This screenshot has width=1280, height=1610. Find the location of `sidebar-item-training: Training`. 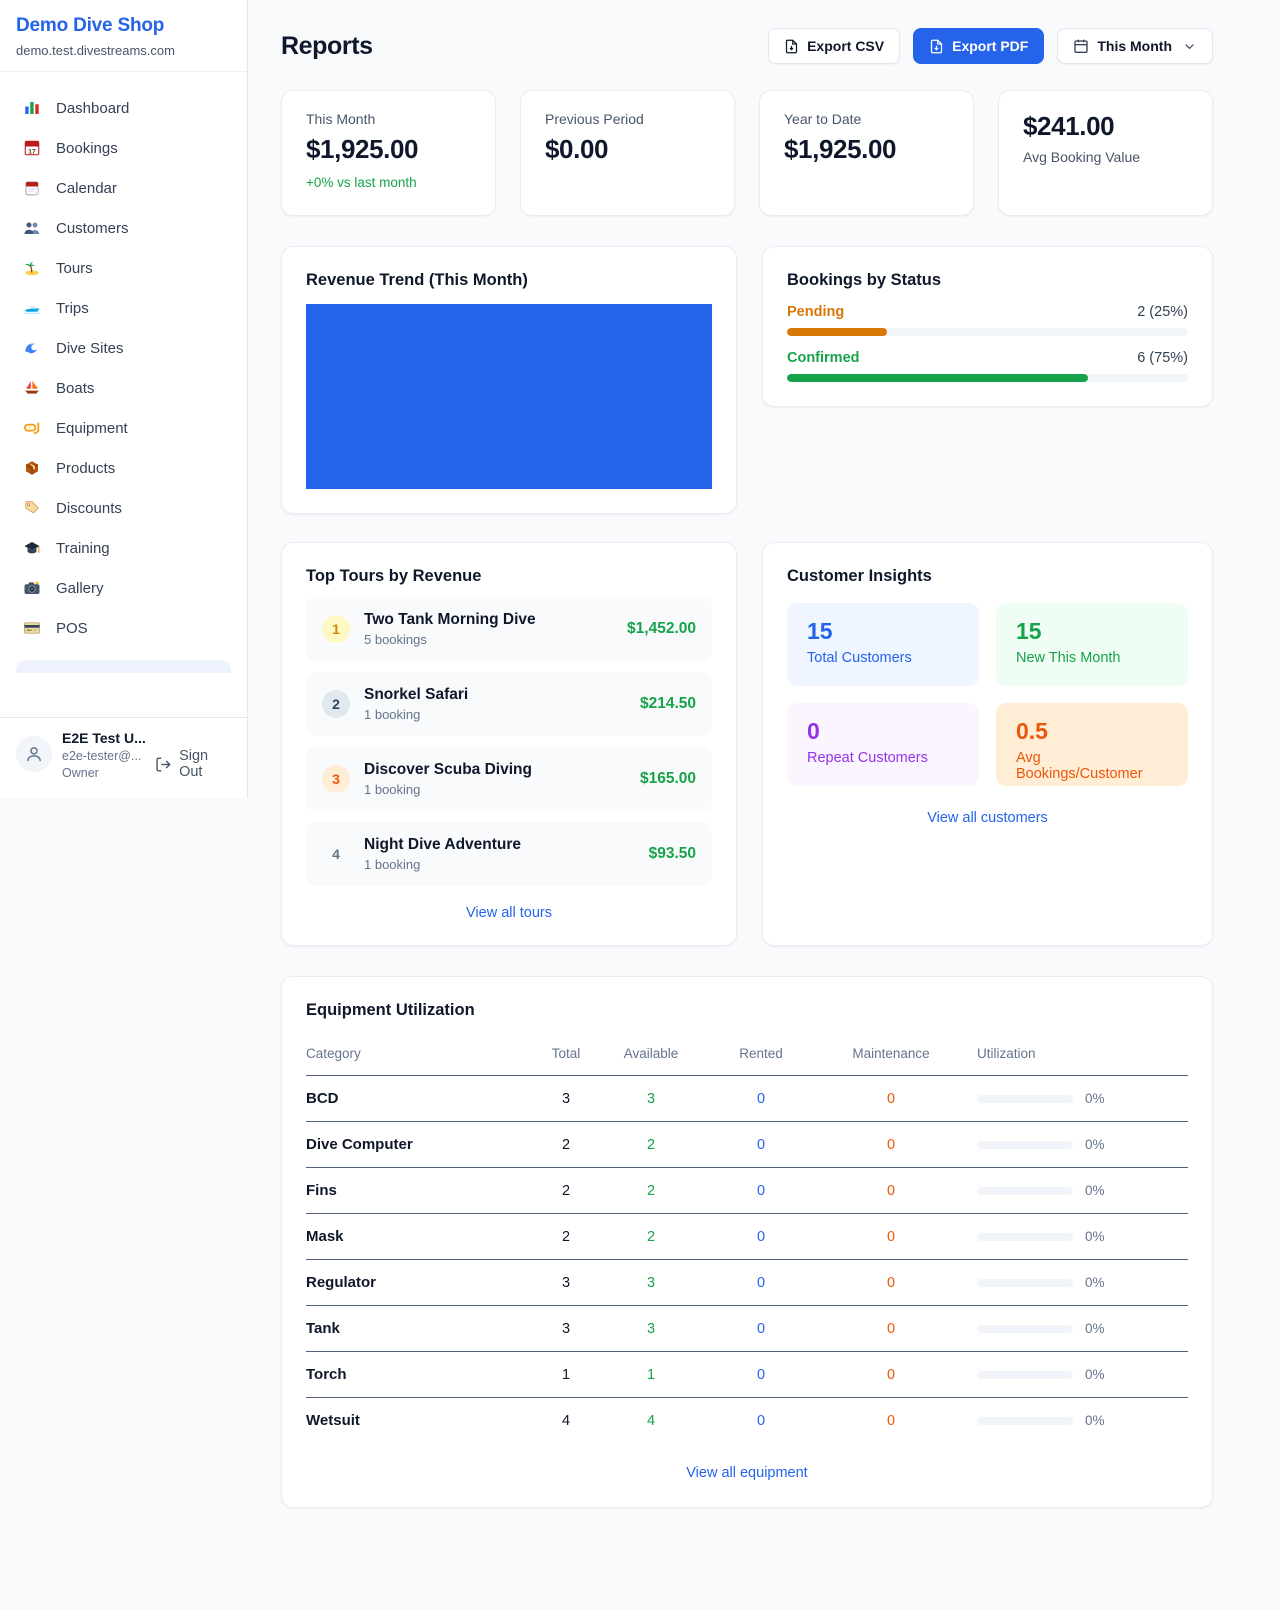

sidebar-item-training: Training is located at coordinates (123, 548).